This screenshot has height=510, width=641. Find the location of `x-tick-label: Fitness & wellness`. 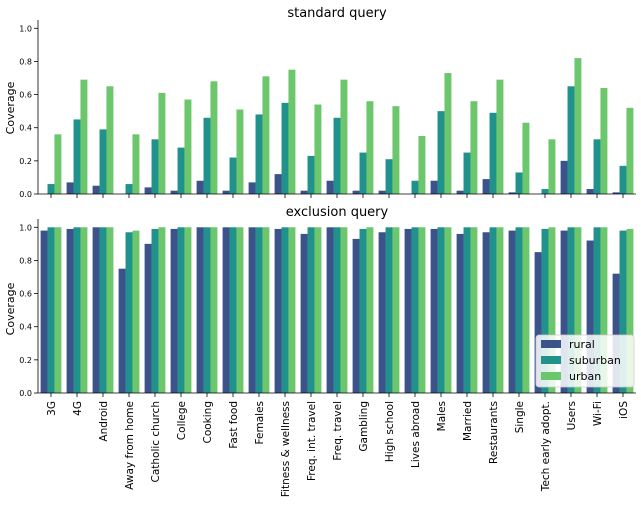

x-tick-label: Fitness & wellness is located at coordinates (286, 449).